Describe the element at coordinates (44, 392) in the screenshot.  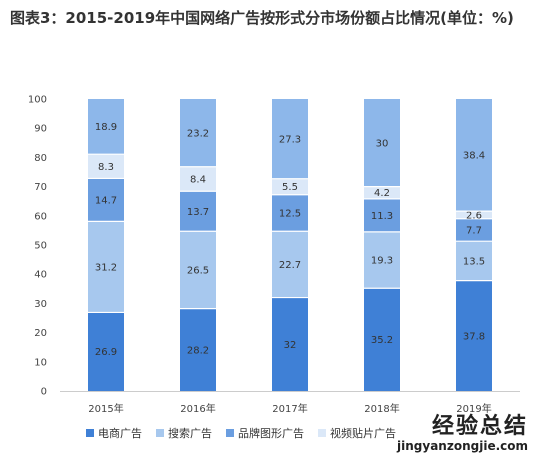
I see `y-tick-label: 0` at that location.